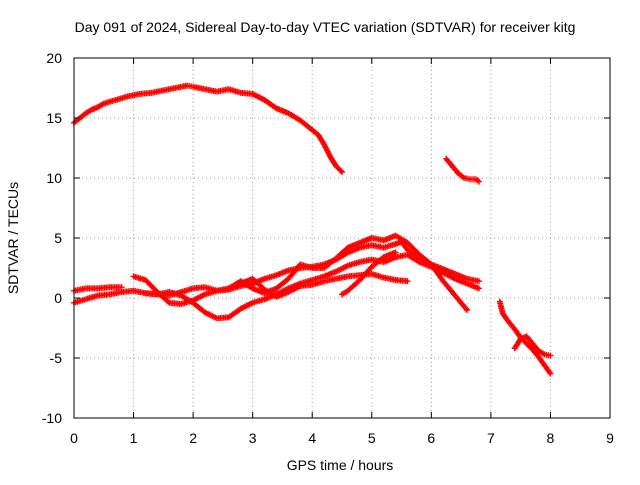 This screenshot has height=485, width=640. I want to click on x-tick-label: 2, so click(193, 438).